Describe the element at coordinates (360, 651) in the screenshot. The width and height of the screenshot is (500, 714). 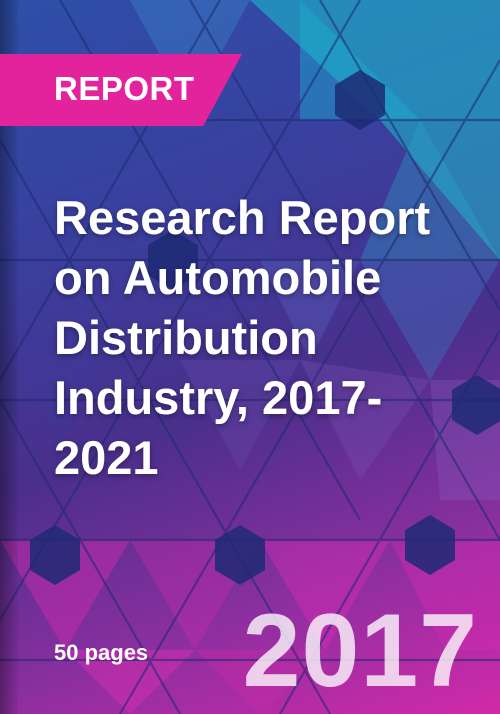
I see `report-year: 2017` at that location.